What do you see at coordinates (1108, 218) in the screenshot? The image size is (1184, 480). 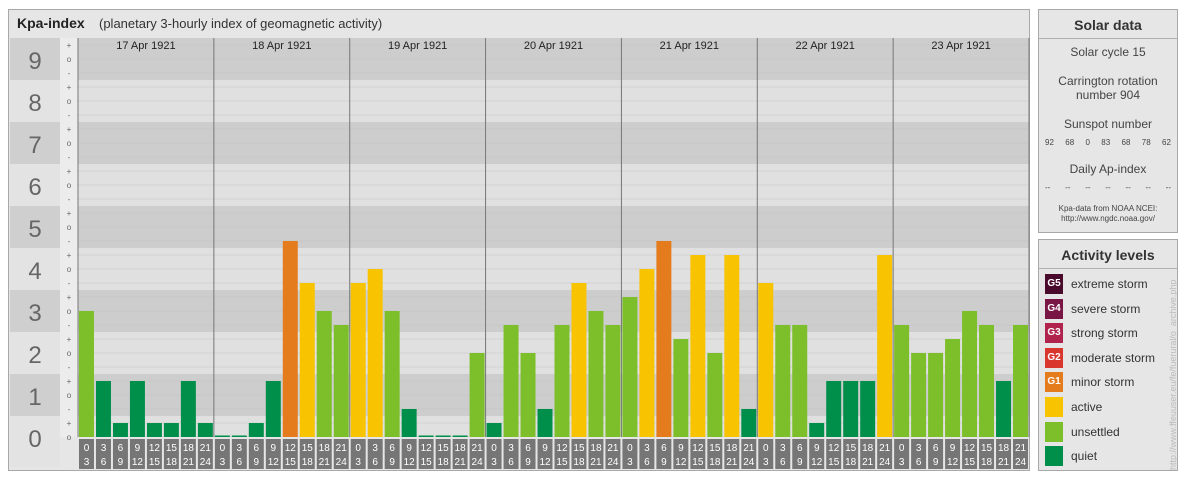 I see `data-credit-link: http://www.ngdc.noaa.gov/` at bounding box center [1108, 218].